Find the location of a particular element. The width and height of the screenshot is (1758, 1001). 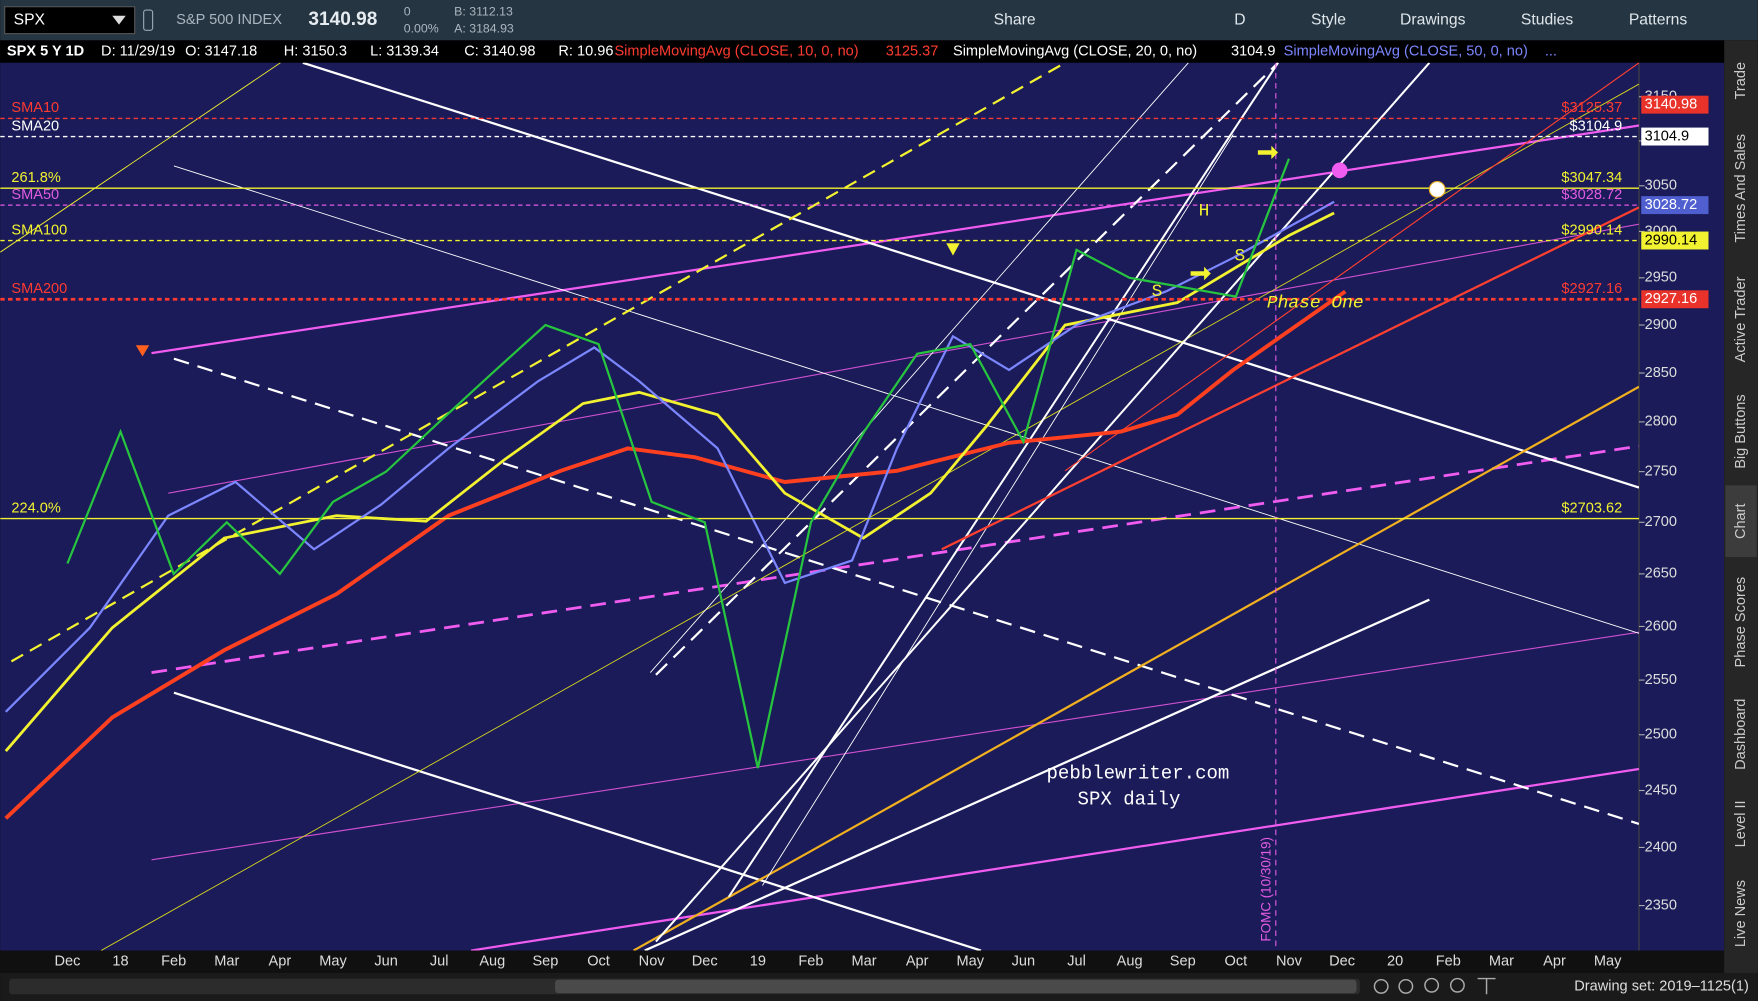

x-tick-label: 19 is located at coordinates (758, 962).